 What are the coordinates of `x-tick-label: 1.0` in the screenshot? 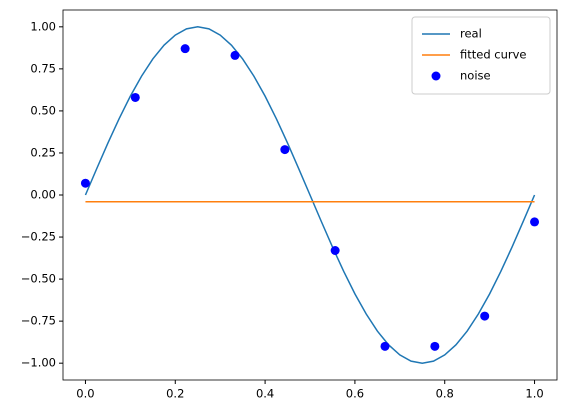 It's located at (534, 394).